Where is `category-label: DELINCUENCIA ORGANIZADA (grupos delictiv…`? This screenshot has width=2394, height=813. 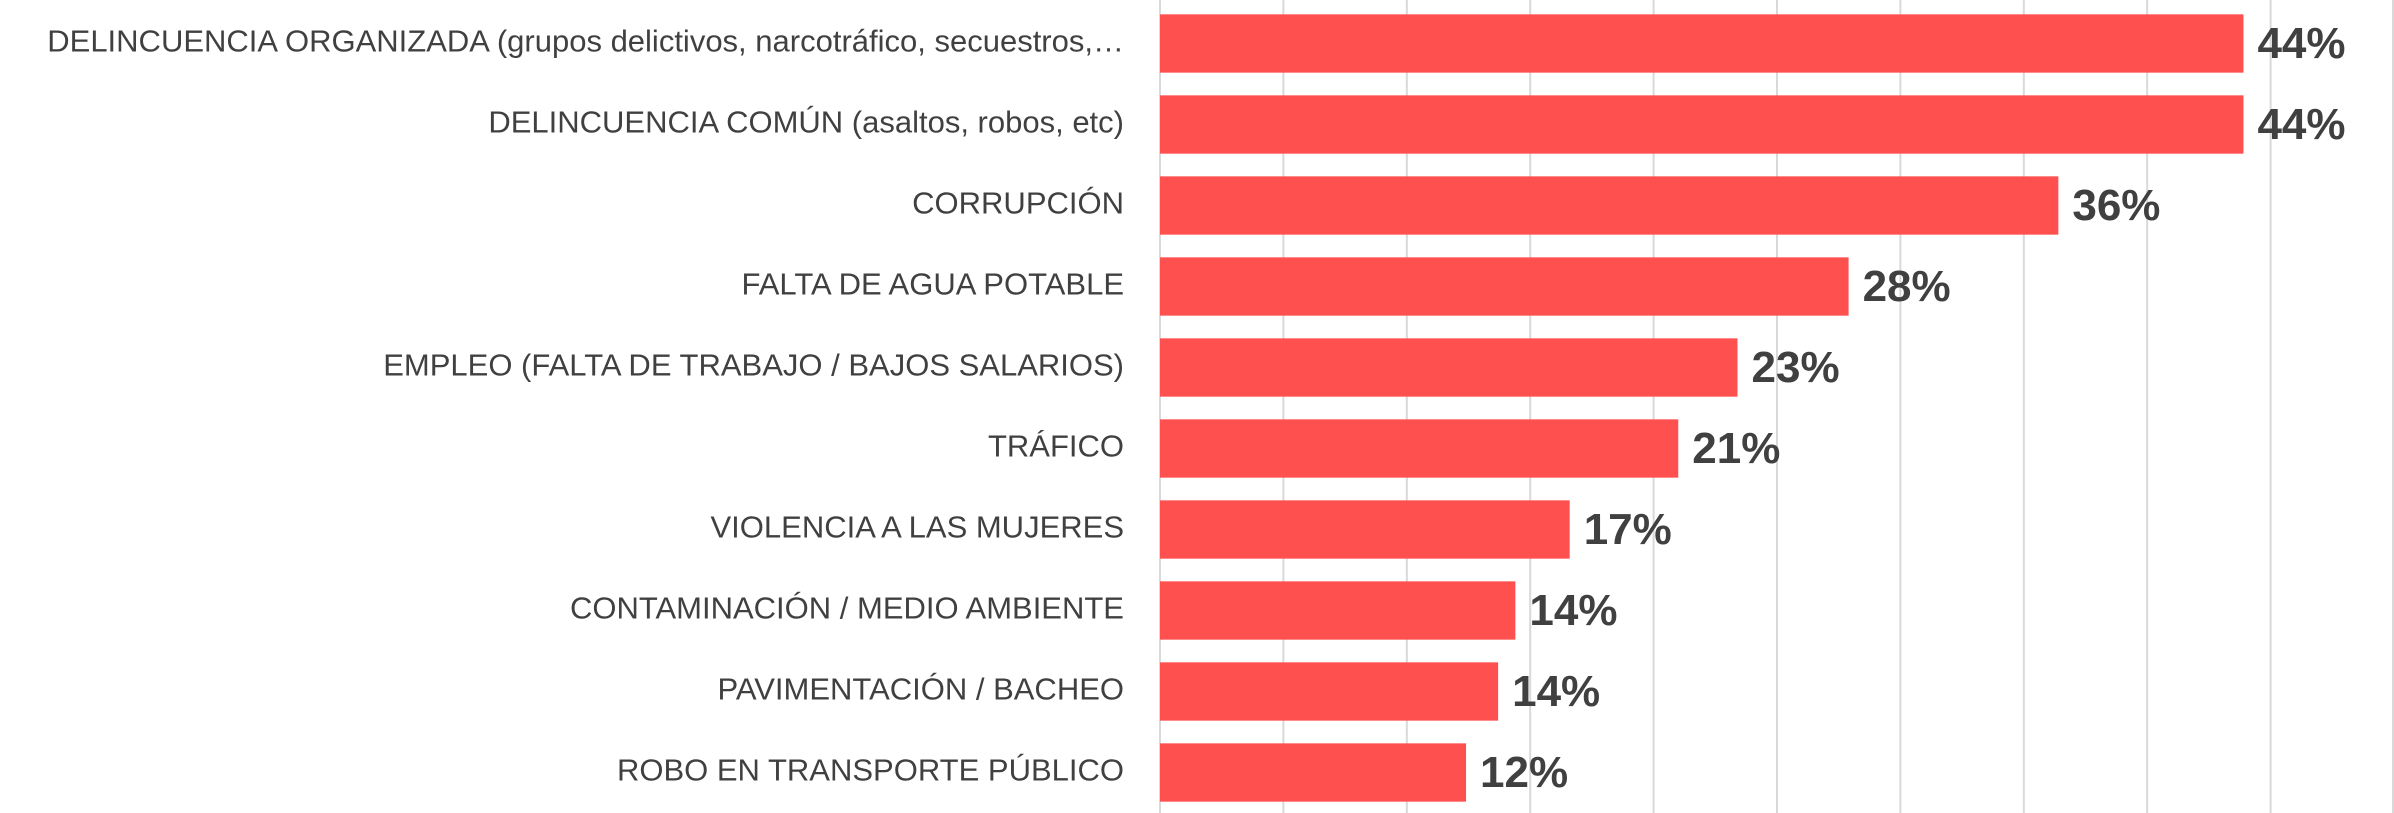 category-label: DELINCUENCIA ORGANIZADA (grupos delictiv… is located at coordinates (585, 41).